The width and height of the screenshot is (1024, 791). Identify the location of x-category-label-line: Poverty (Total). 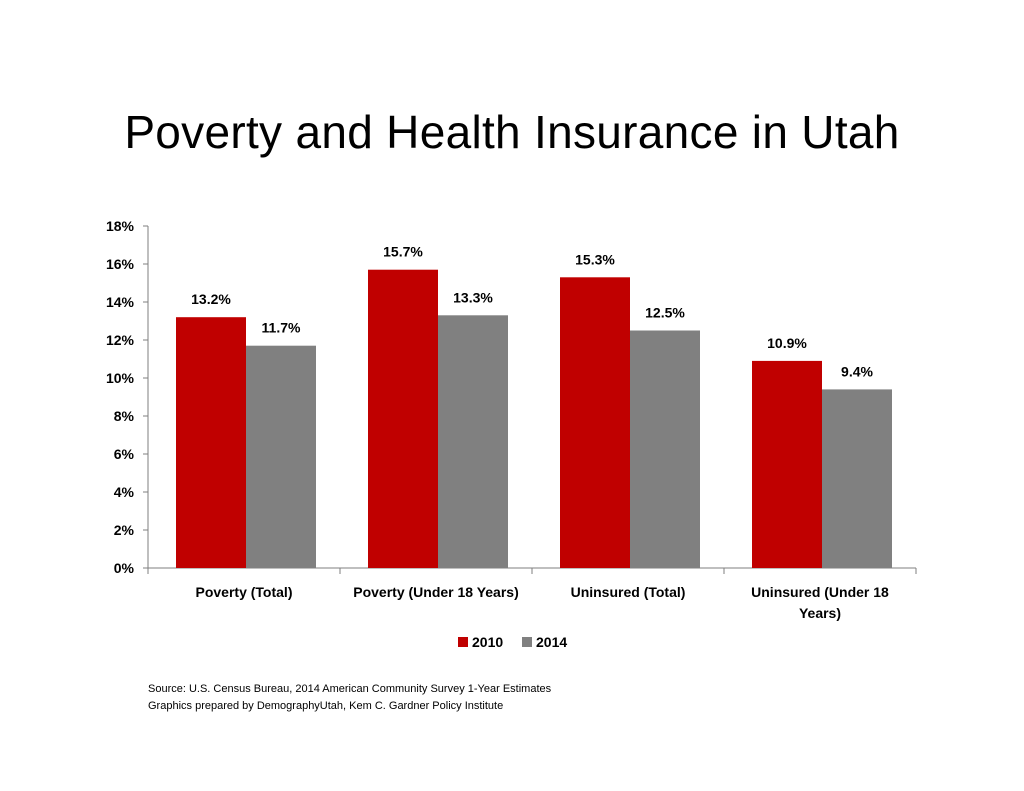
(244, 592).